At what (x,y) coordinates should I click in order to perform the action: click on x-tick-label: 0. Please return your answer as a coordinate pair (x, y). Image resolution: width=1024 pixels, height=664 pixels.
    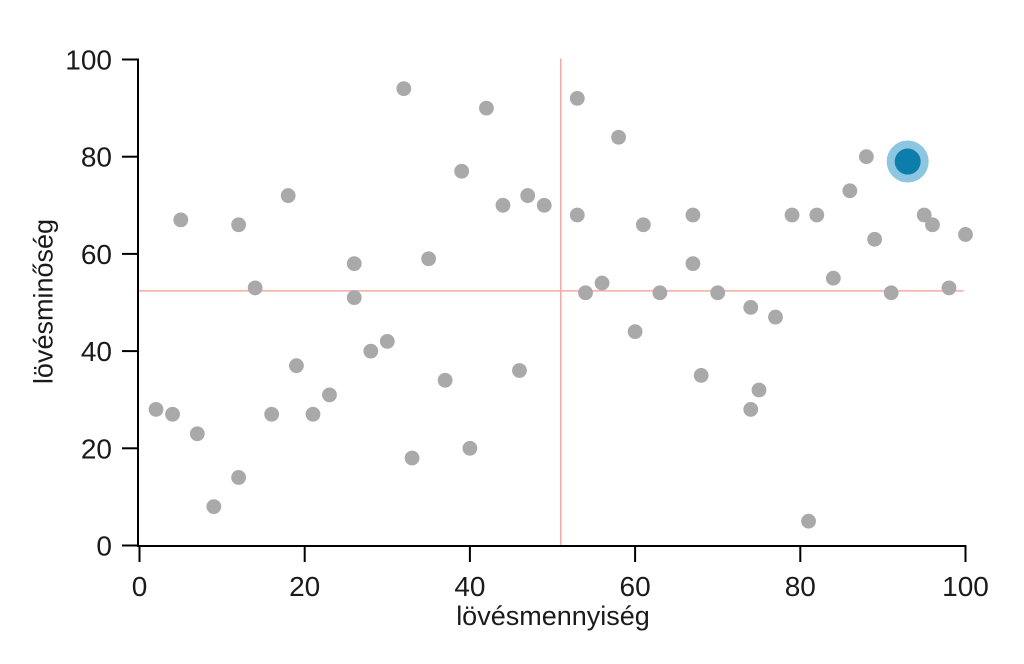
    Looking at the image, I should click on (140, 586).